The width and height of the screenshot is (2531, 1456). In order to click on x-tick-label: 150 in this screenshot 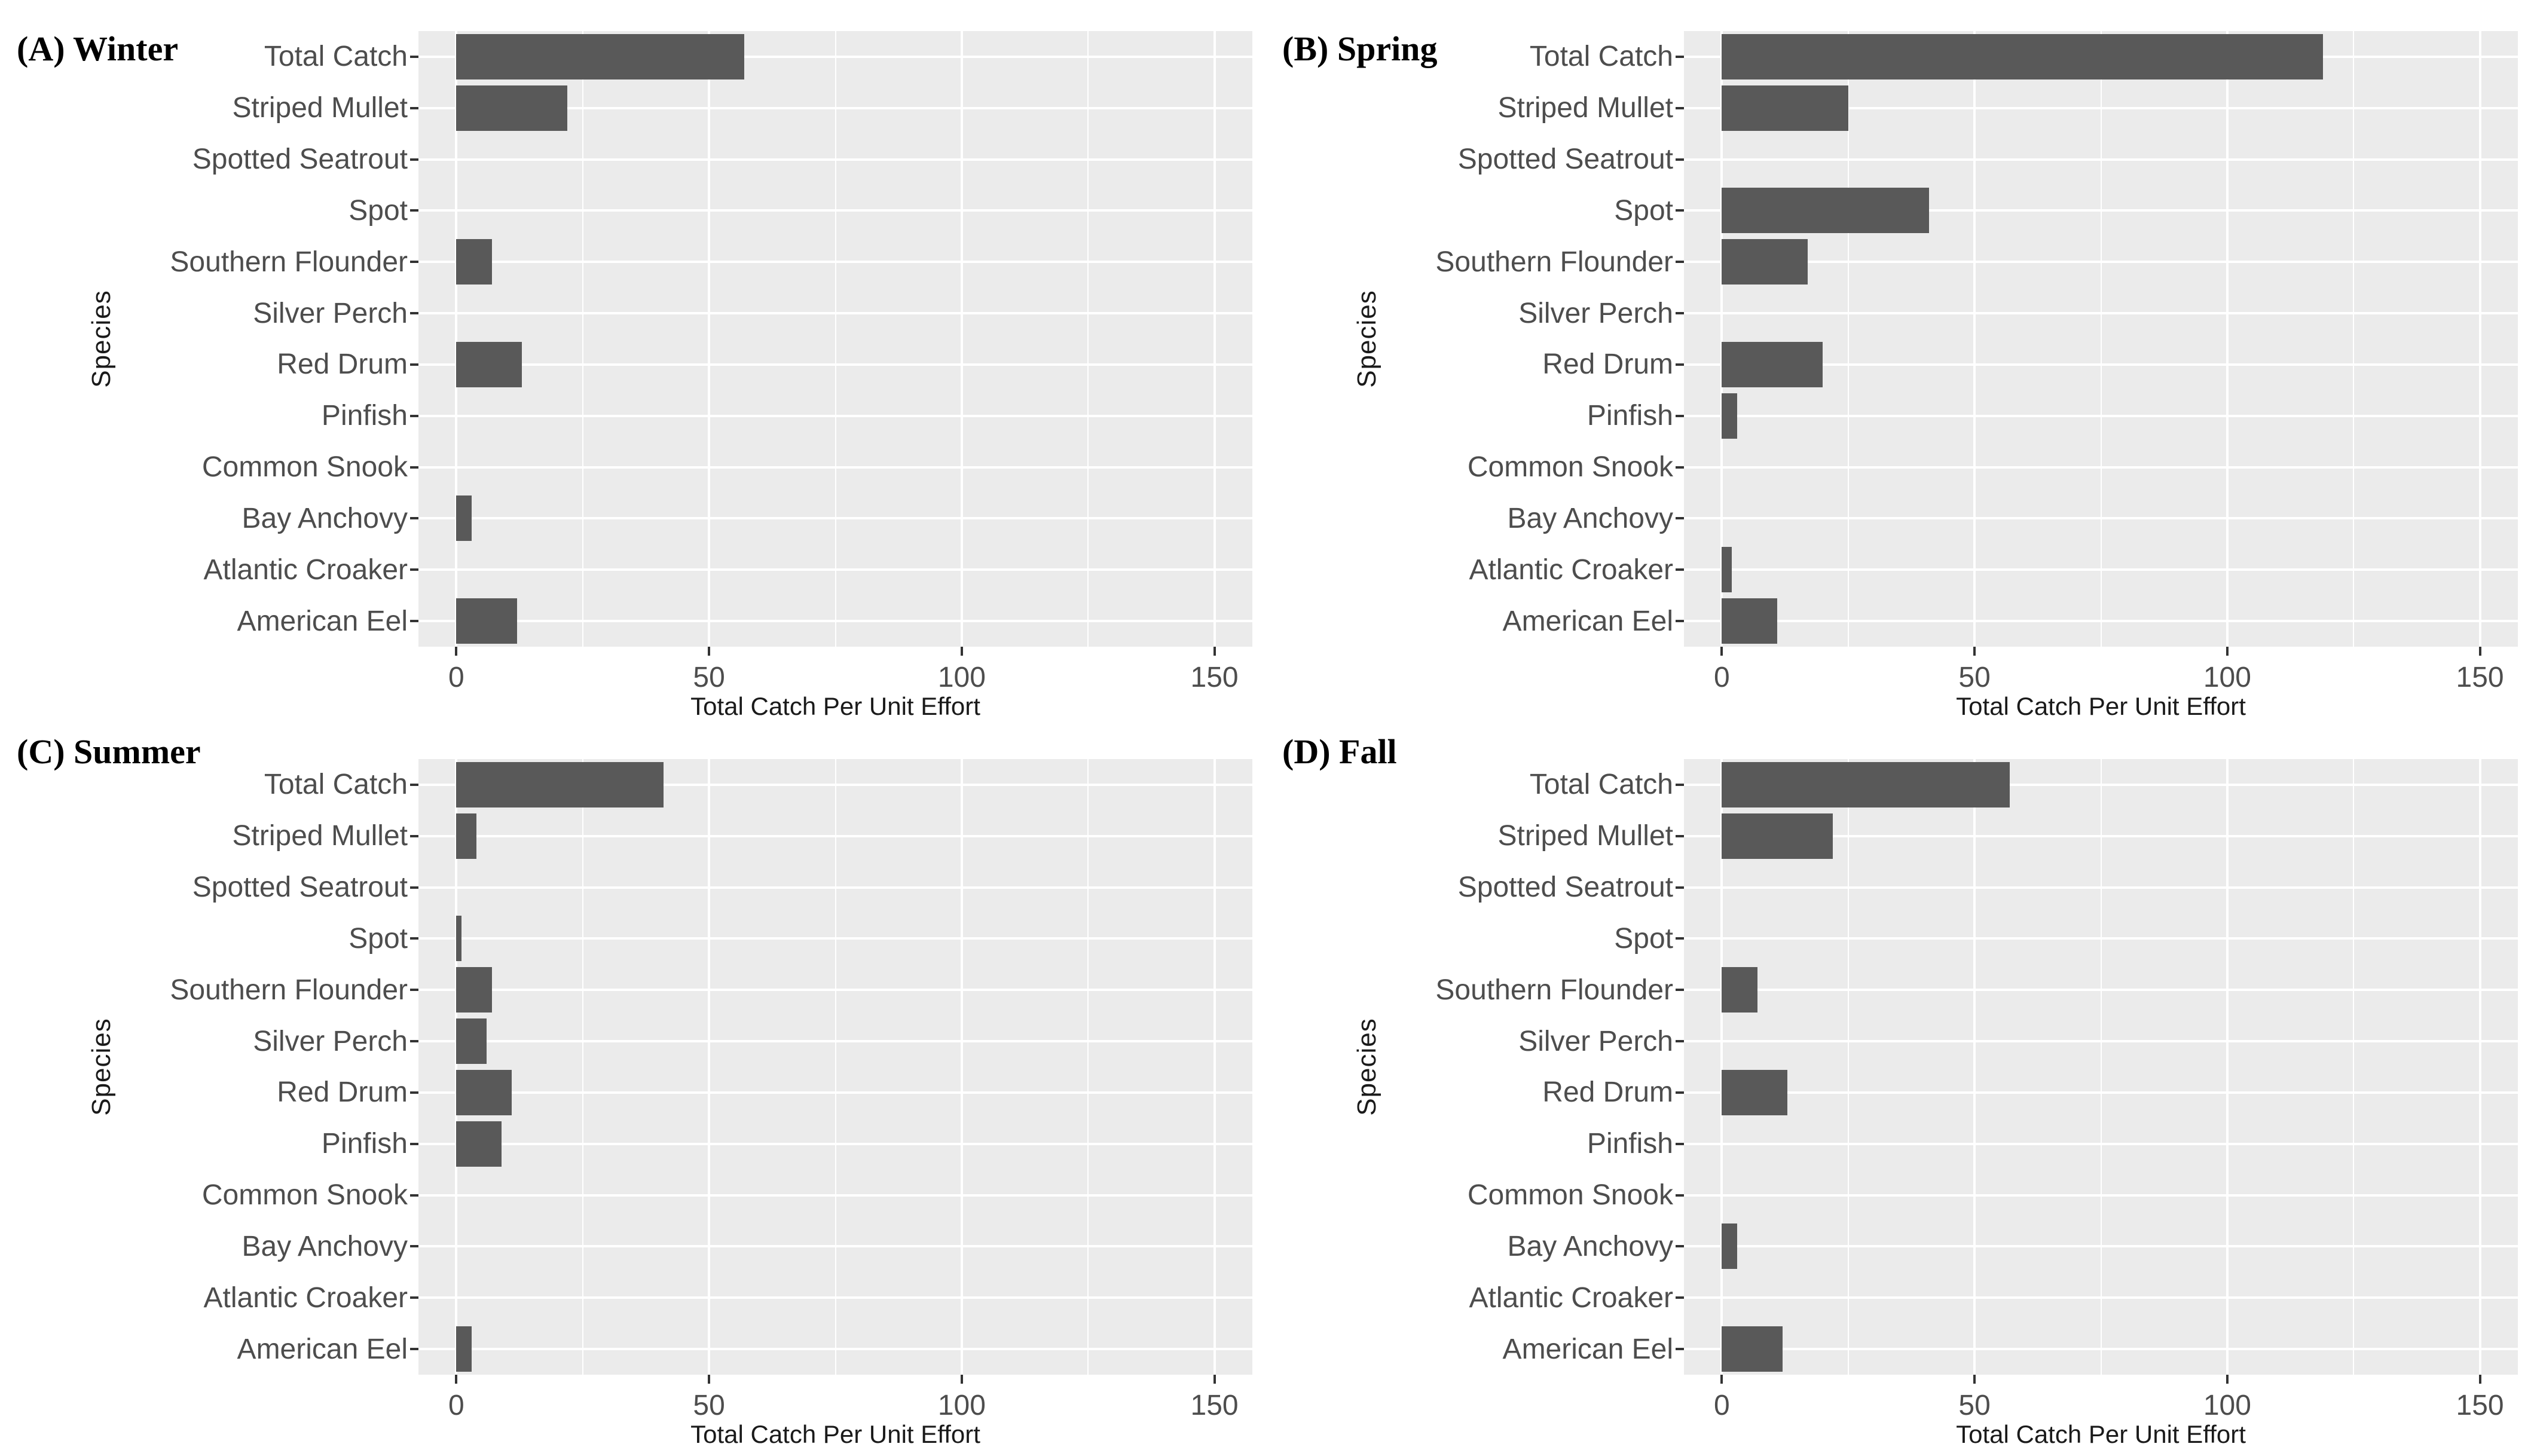, I will do `click(1214, 1405)`.